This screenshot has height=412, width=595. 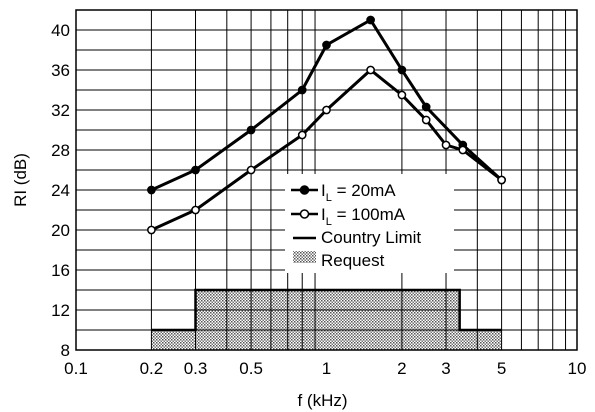 What do you see at coordinates (76, 368) in the screenshot?
I see `x-tick-label: 0.1` at bounding box center [76, 368].